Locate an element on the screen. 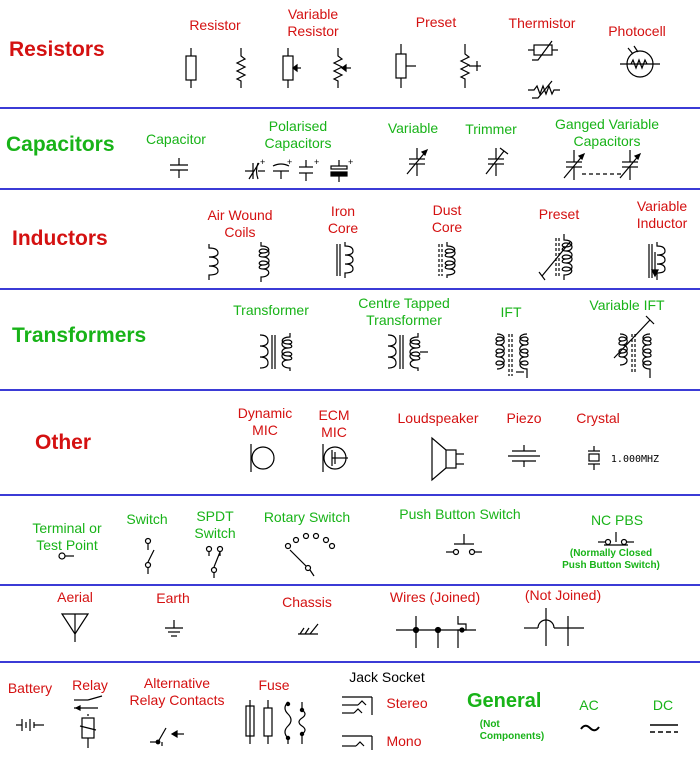  centre-tapped-transformer-label: Centre Tapped Transformer is located at coordinates (404, 311).